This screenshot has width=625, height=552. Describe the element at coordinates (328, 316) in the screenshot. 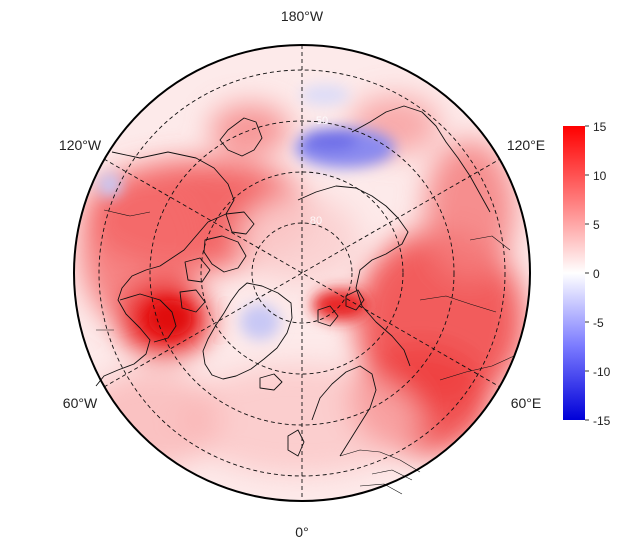

I see `svalbard-outline` at that location.